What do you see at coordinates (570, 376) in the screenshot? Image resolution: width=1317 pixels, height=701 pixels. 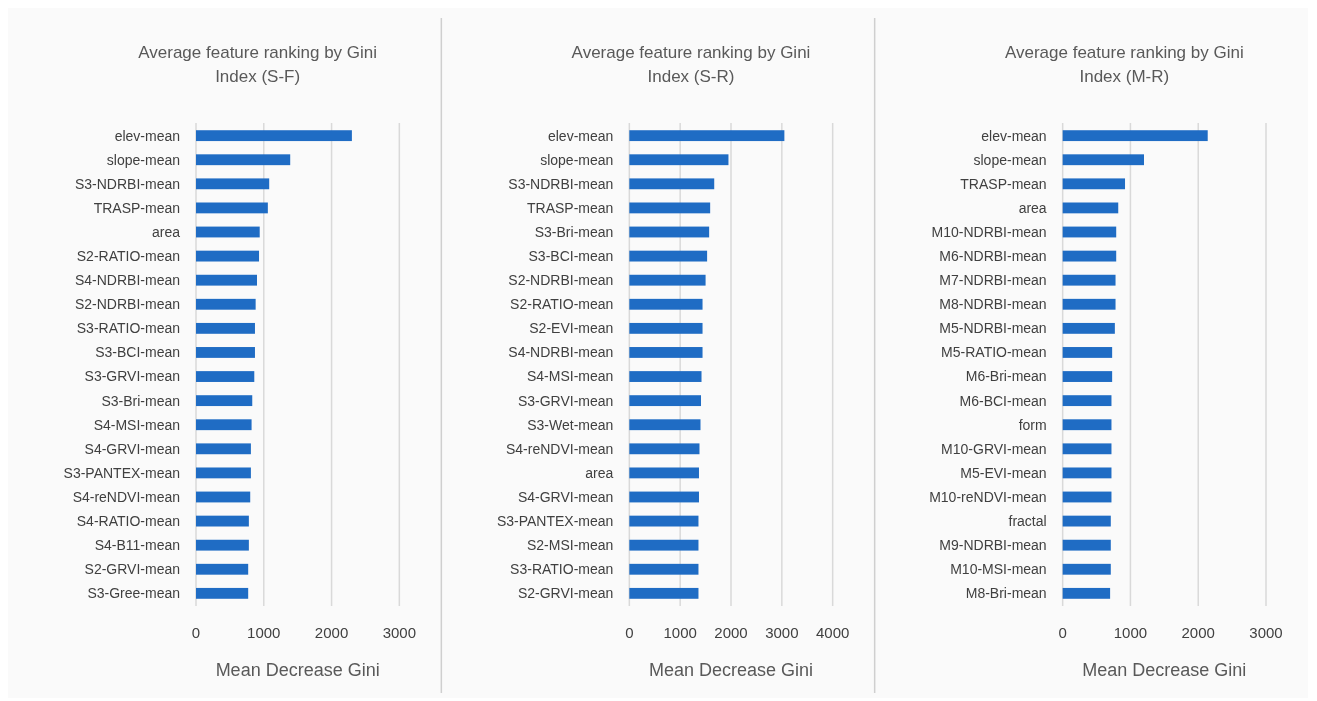 I see `y-tick-label: S4-MSI-mean` at bounding box center [570, 376].